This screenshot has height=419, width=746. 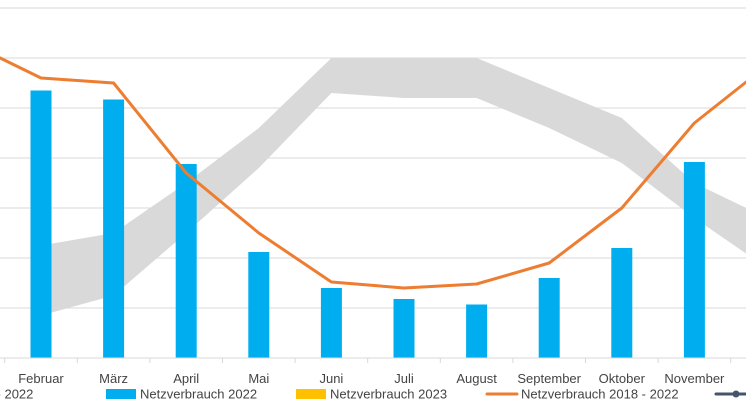 I want to click on legend-label: 2018 - 2022, so click(x=16, y=394).